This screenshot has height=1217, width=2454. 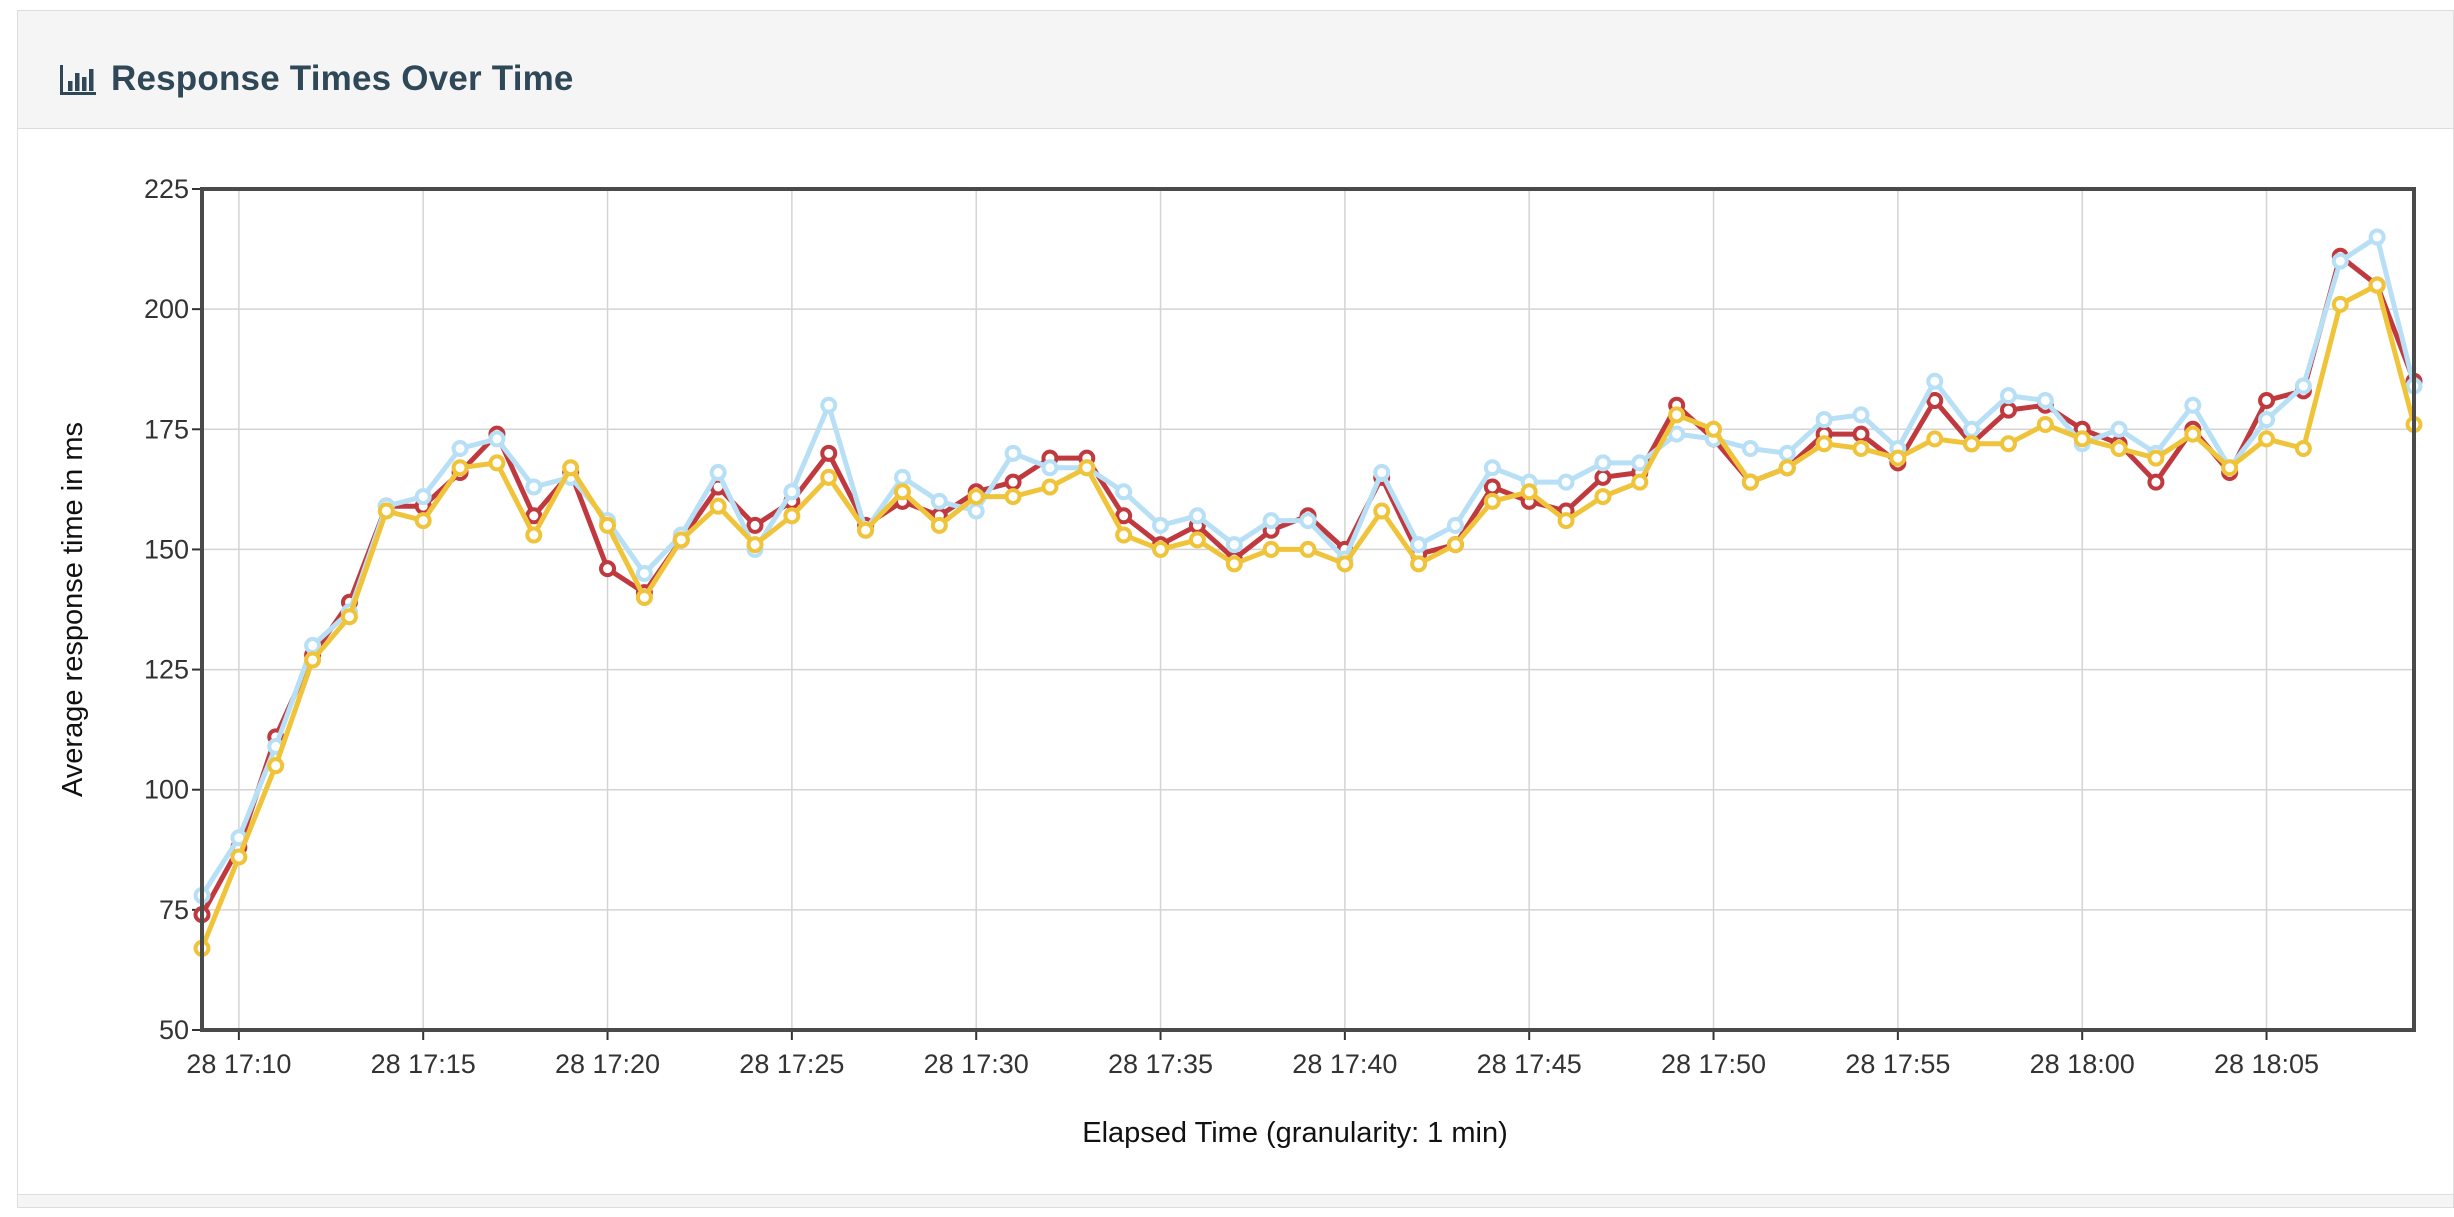 What do you see at coordinates (174, 910) in the screenshot?
I see `y-tick-label: 75` at bounding box center [174, 910].